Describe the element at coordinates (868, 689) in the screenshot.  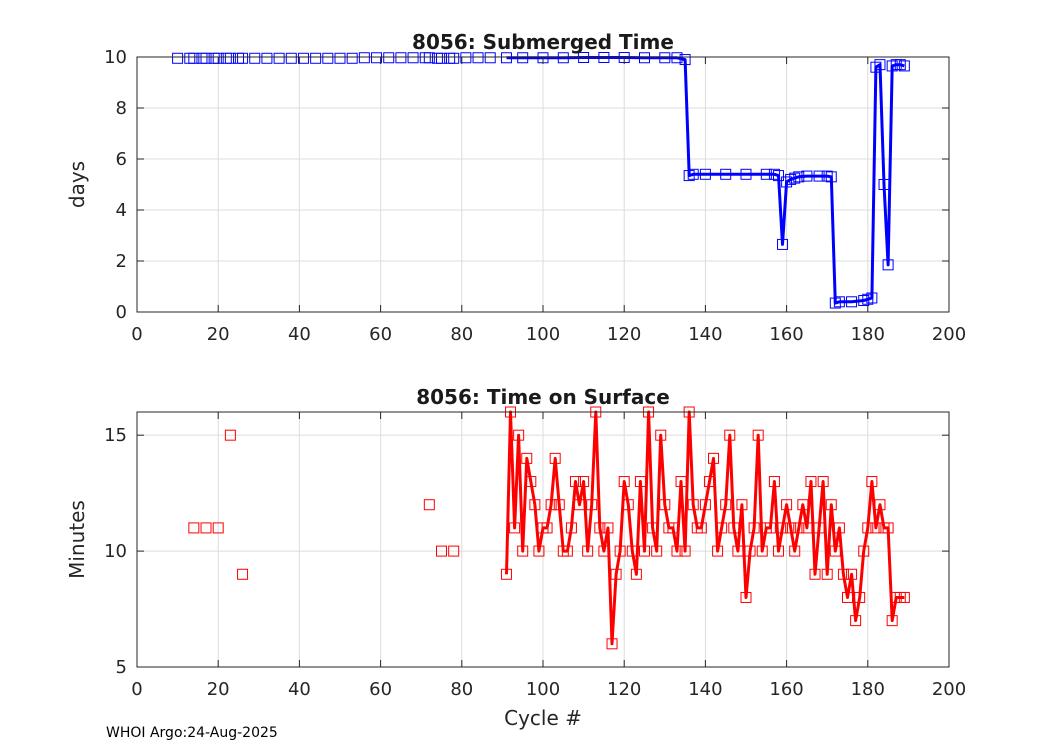
I see `surface-xtick-label: 180` at that location.